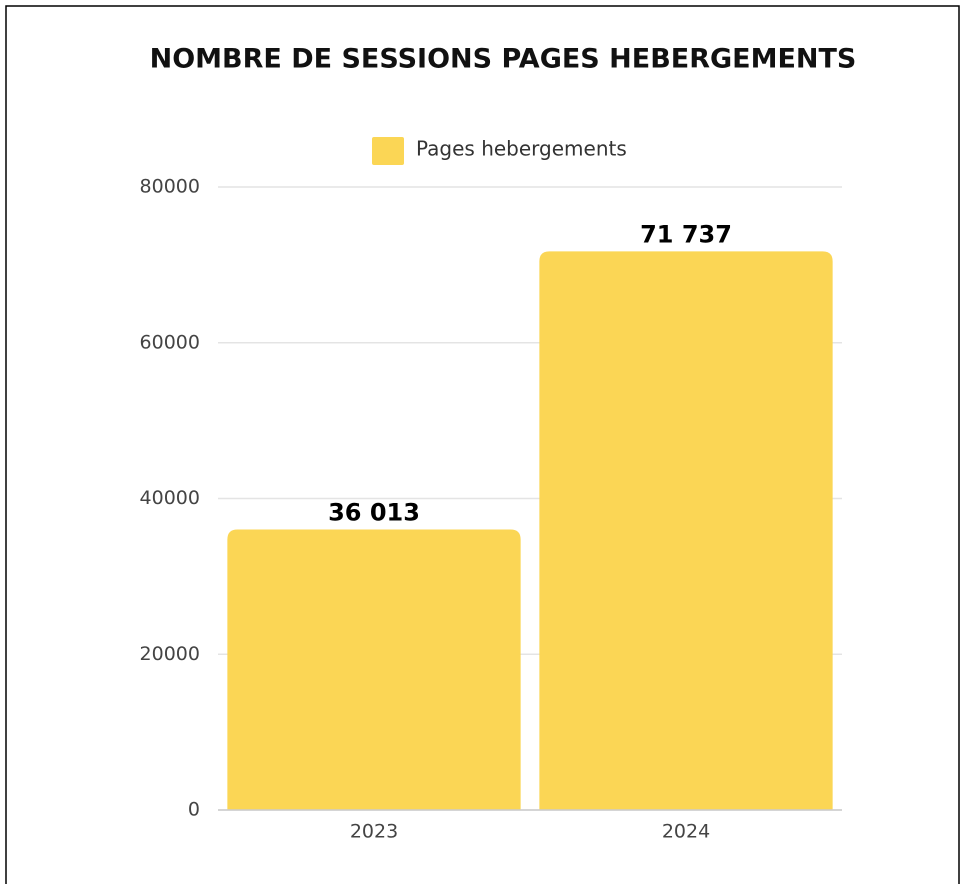 This screenshot has width=965, height=884. What do you see at coordinates (388, 151) in the screenshot?
I see `legend-swatch` at bounding box center [388, 151].